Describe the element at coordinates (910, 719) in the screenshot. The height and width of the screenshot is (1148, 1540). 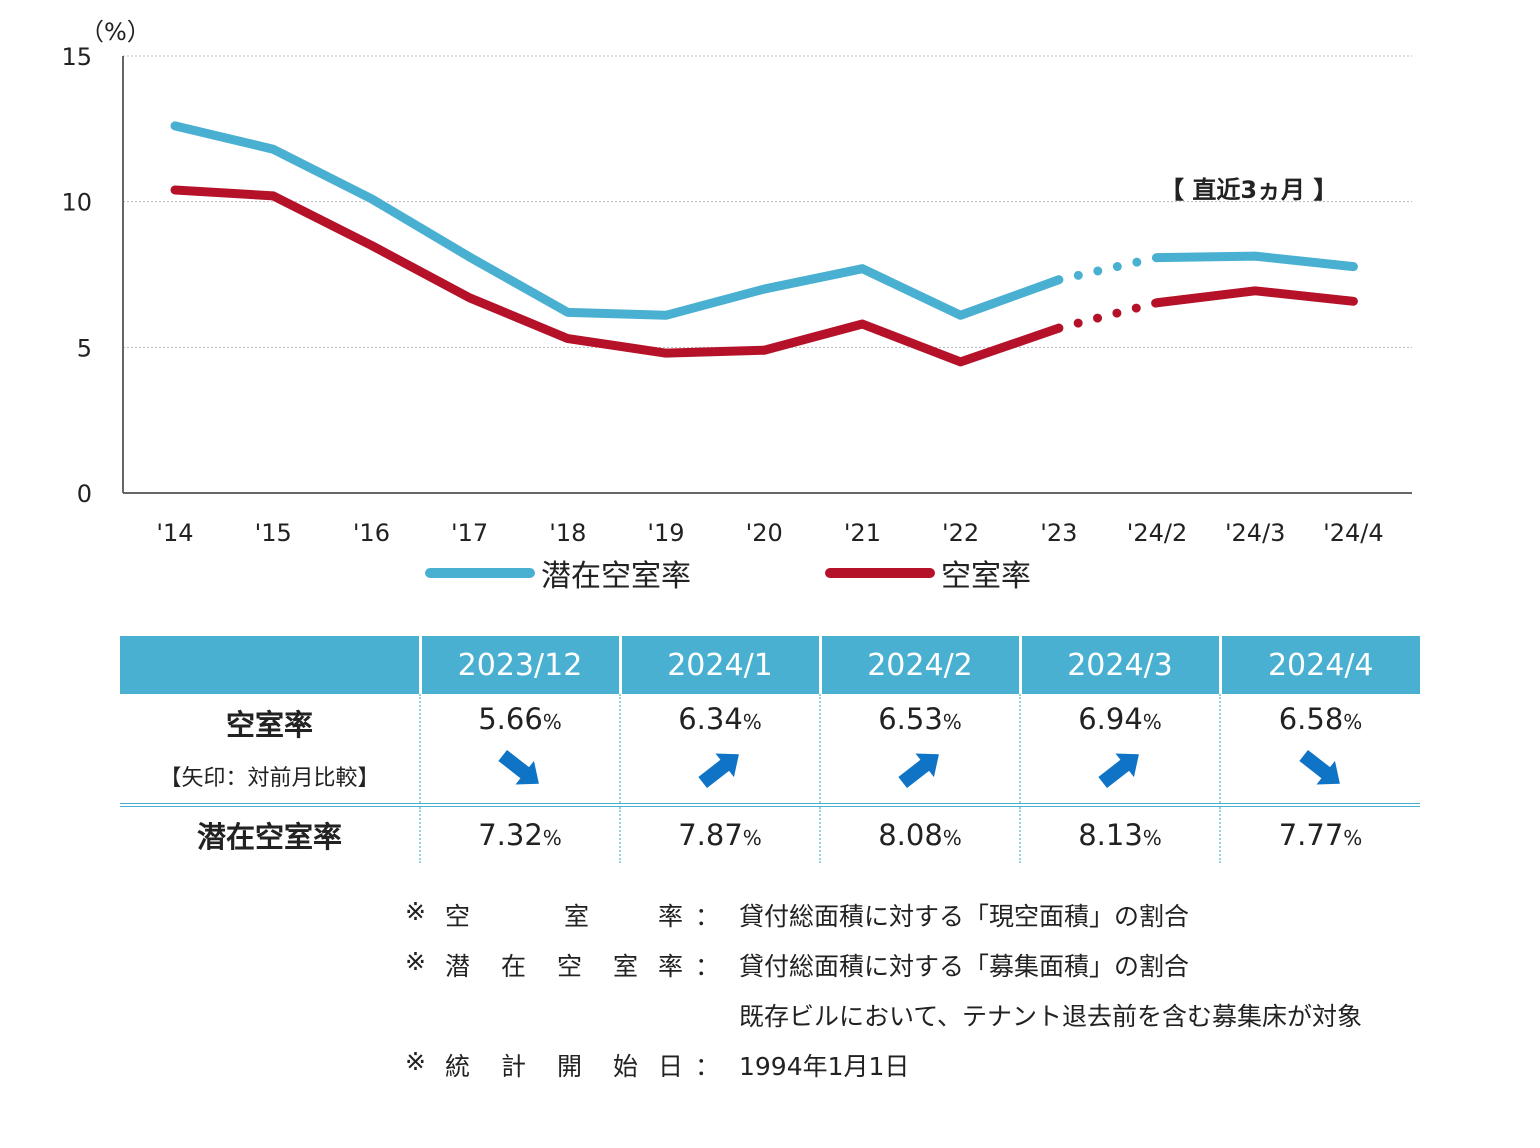
I see `vacancy-value: 6.53` at that location.